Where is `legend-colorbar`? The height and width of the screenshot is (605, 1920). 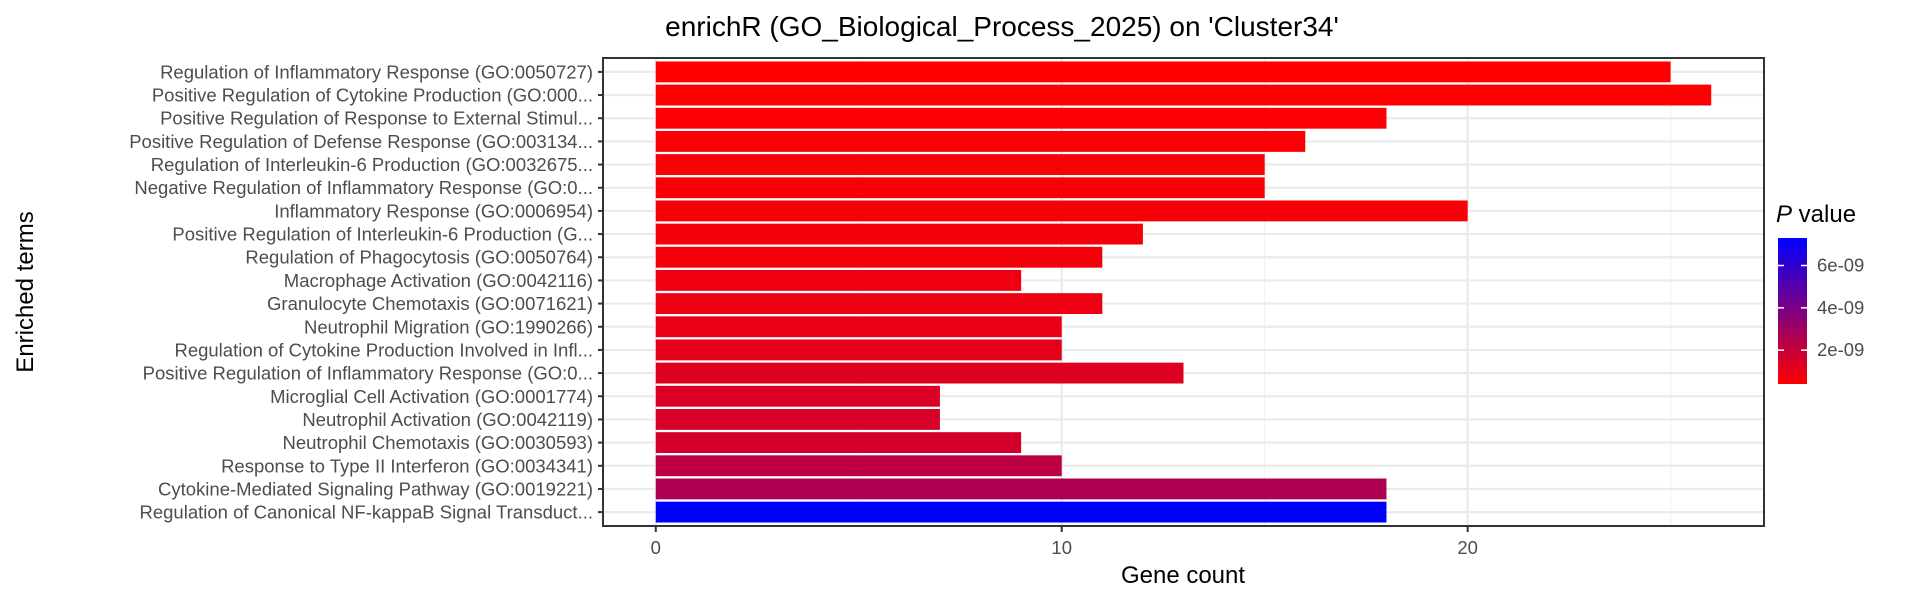
legend-colorbar is located at coordinates (1792, 311).